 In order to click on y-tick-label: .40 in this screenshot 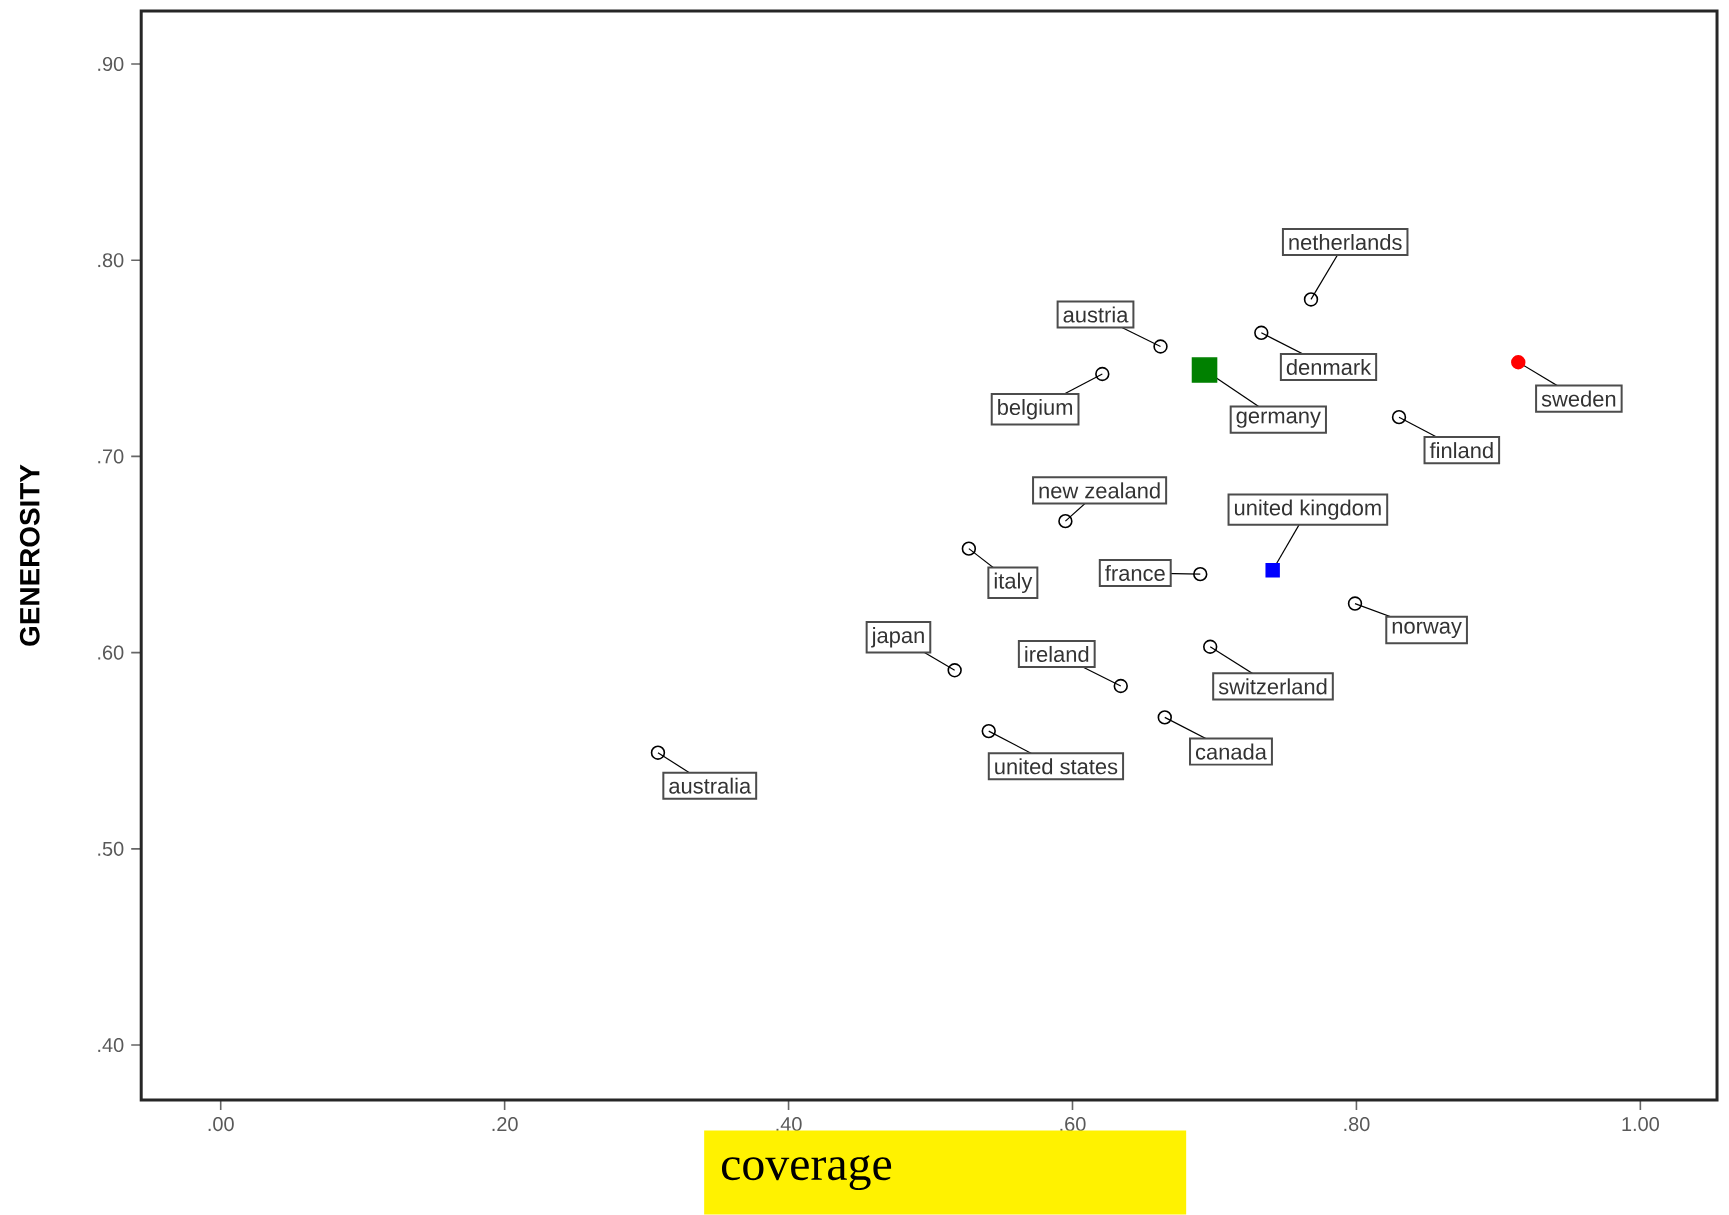, I will do `click(111, 1045)`.